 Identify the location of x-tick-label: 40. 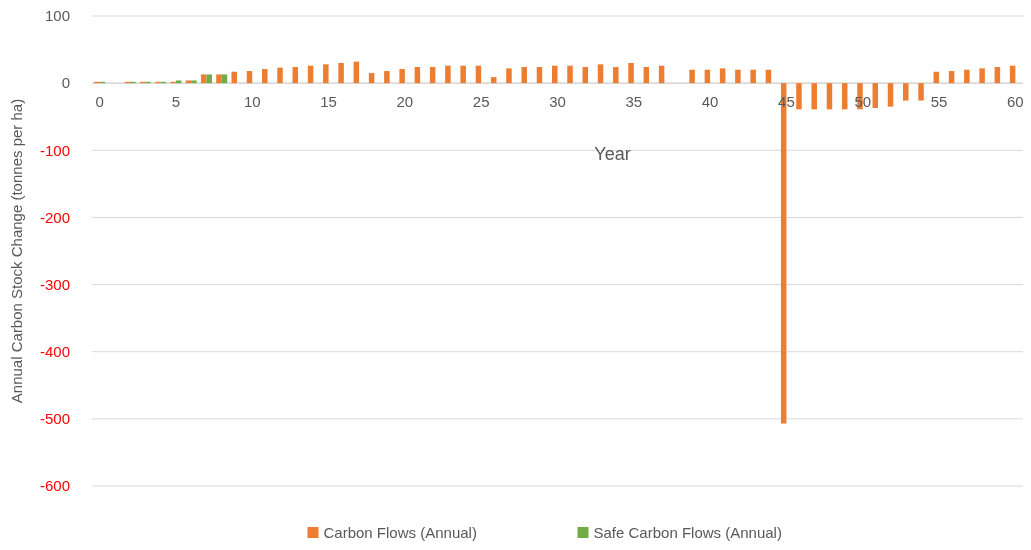
(710, 102).